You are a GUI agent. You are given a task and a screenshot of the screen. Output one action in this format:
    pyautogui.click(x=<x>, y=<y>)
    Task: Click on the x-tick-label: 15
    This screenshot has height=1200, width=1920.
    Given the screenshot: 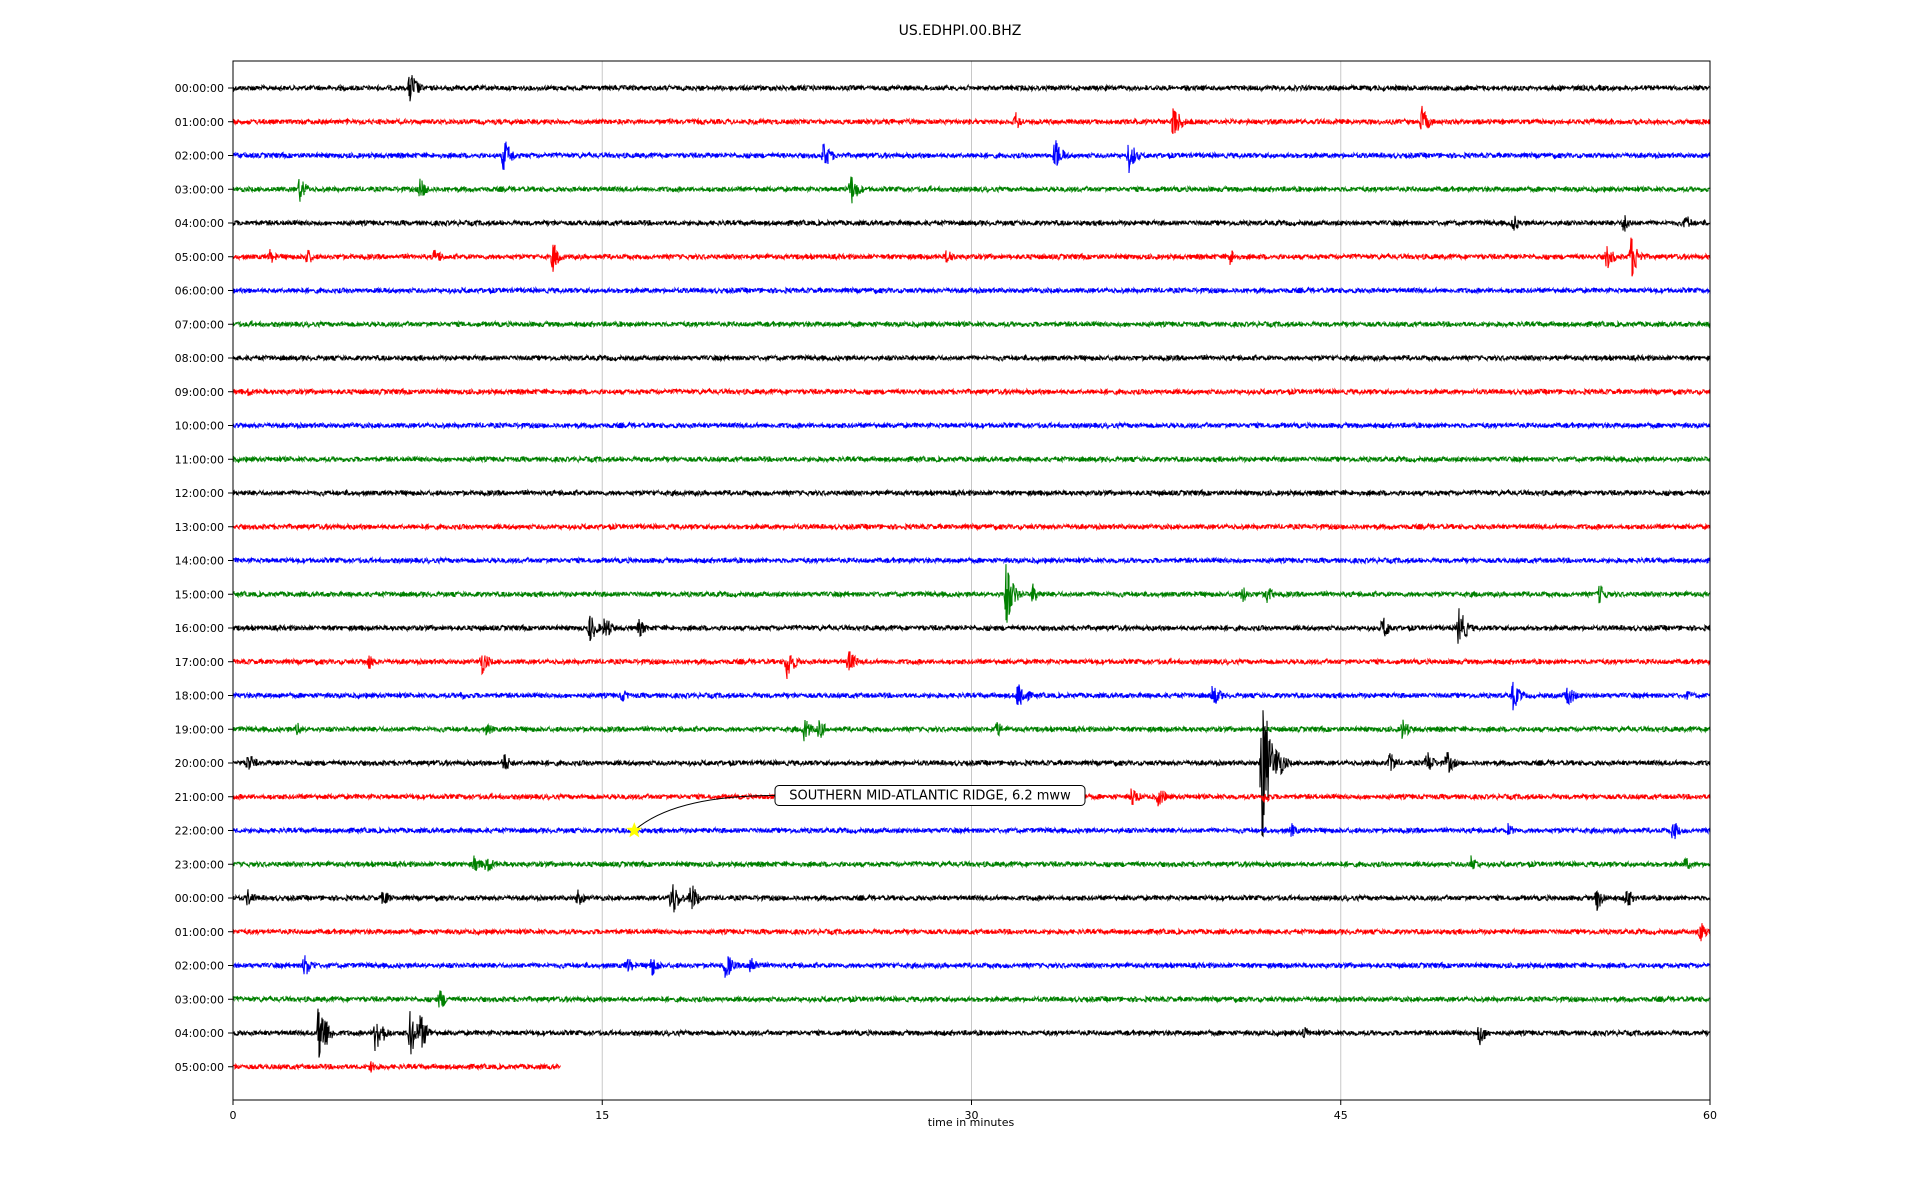 What is the action you would take?
    pyautogui.click(x=602, y=1115)
    